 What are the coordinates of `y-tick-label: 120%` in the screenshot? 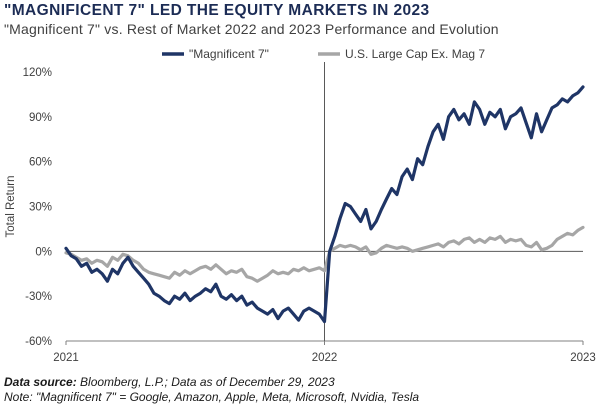 It's located at (37, 73).